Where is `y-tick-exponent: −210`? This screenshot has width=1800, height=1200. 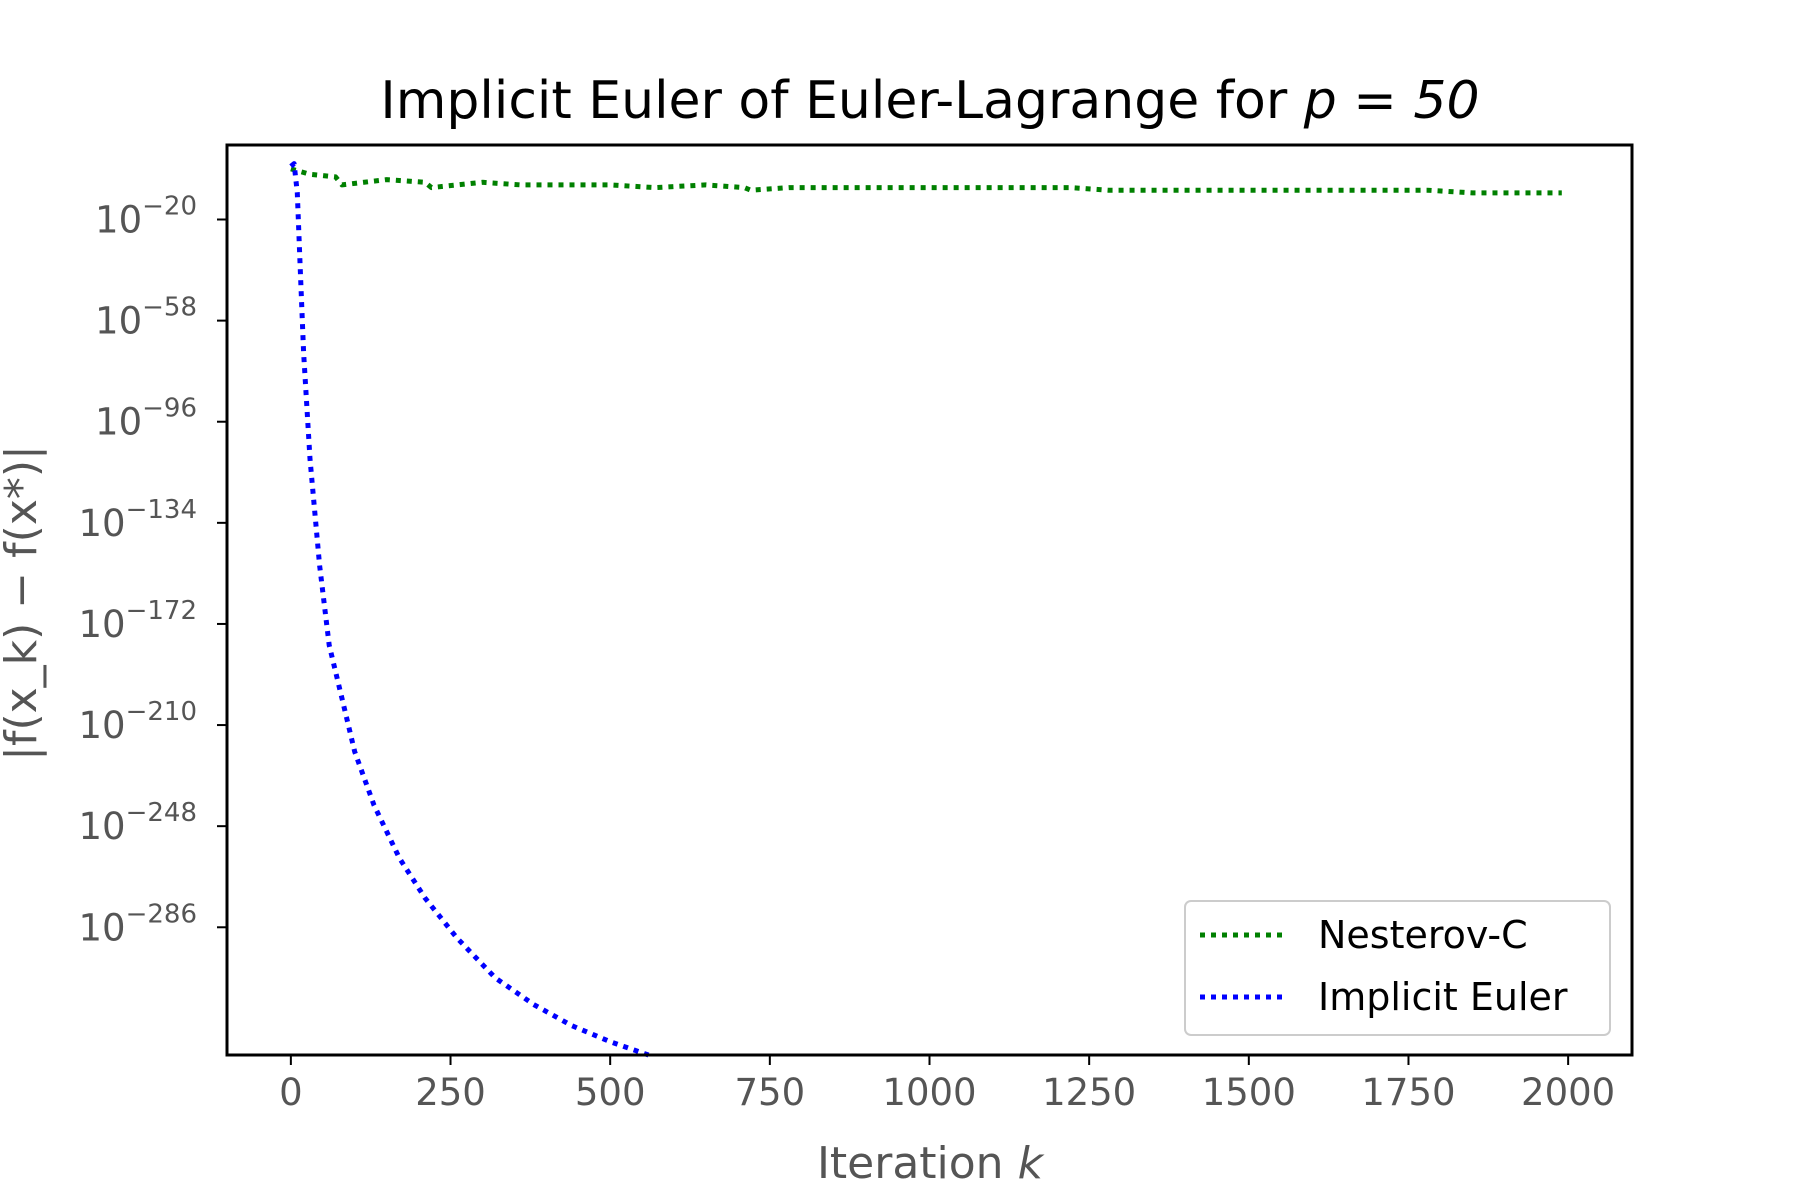 y-tick-exponent: −210 is located at coordinates (161, 712).